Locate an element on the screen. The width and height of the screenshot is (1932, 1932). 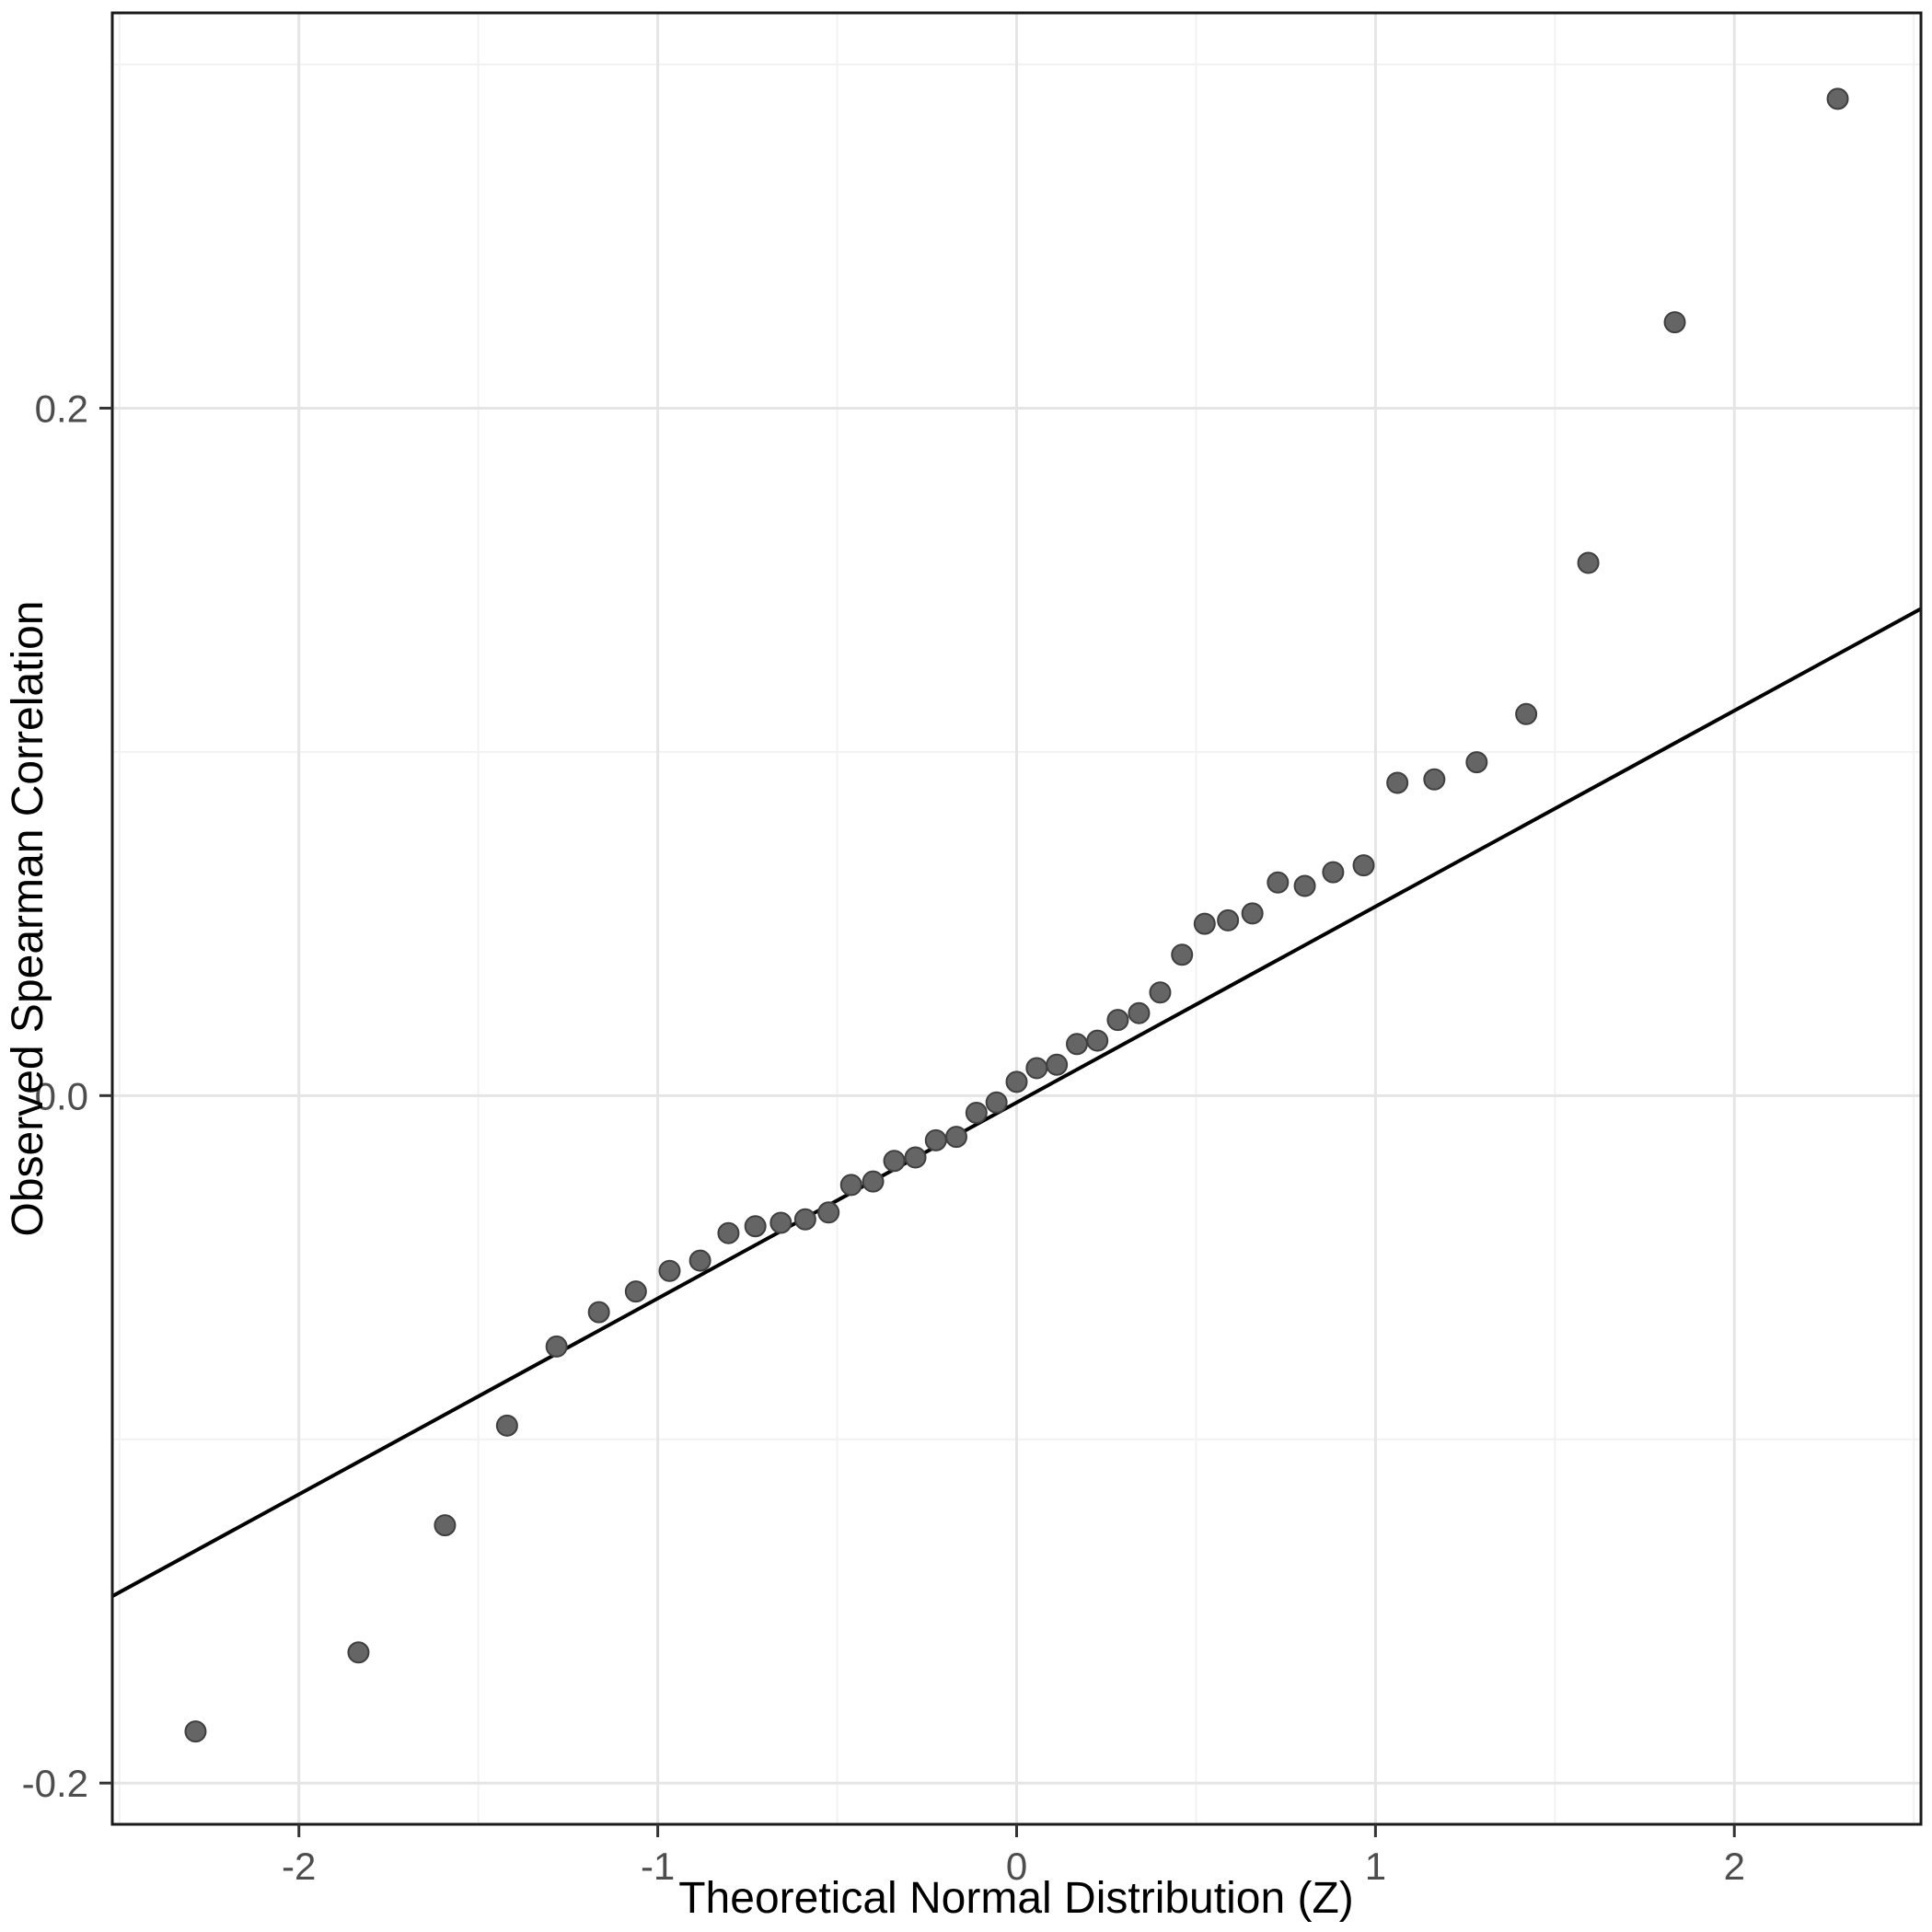
y-axis-title: Observed Spearman Correlation is located at coordinates (28, 918).